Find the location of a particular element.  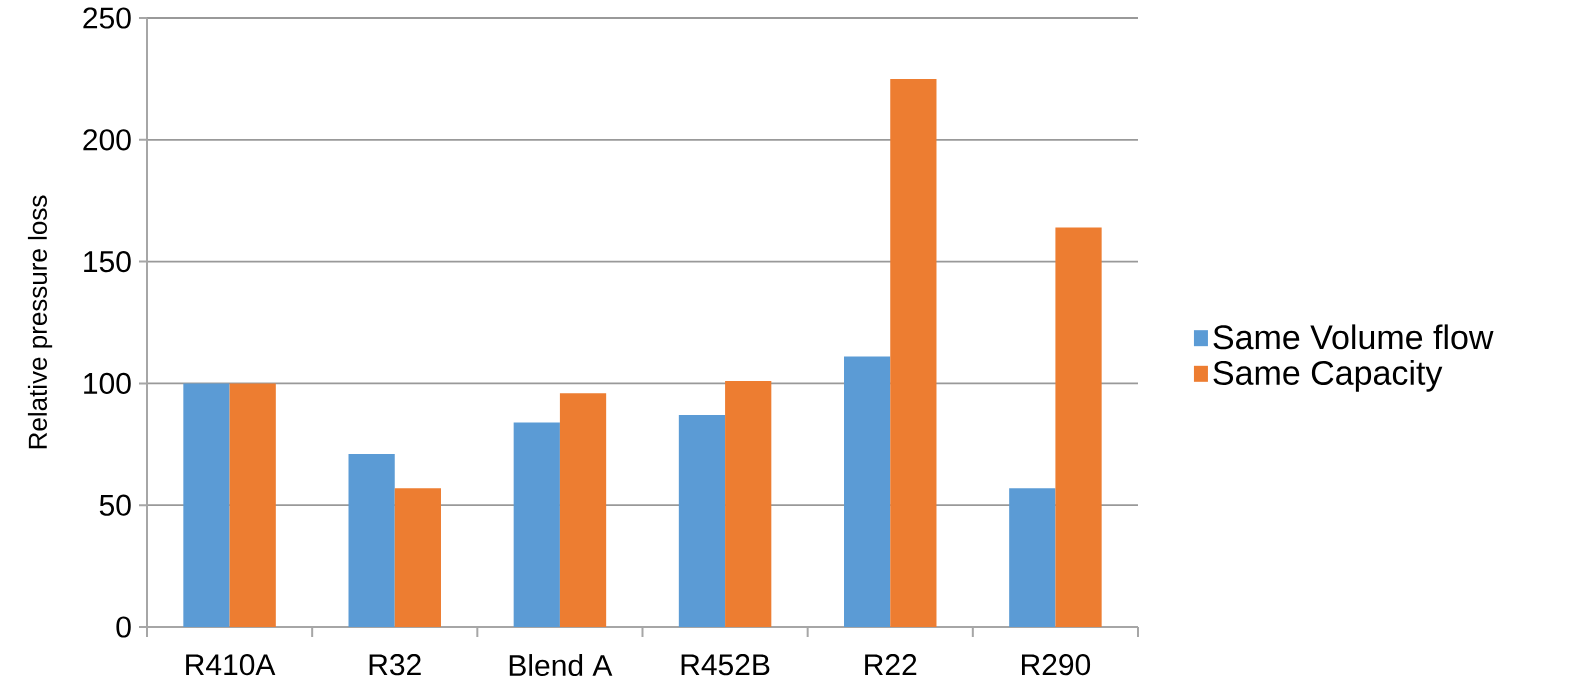

y-tick-label: 100 is located at coordinates (107, 383).